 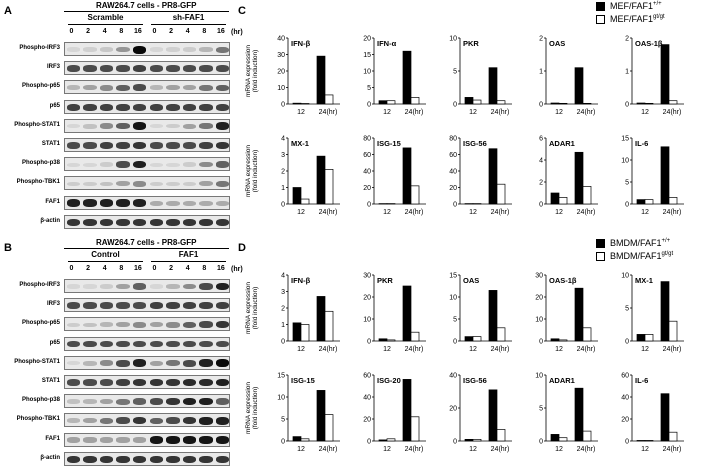 I want to click on legend-text-main: MEF/FAF1, so click(x=632, y=6).